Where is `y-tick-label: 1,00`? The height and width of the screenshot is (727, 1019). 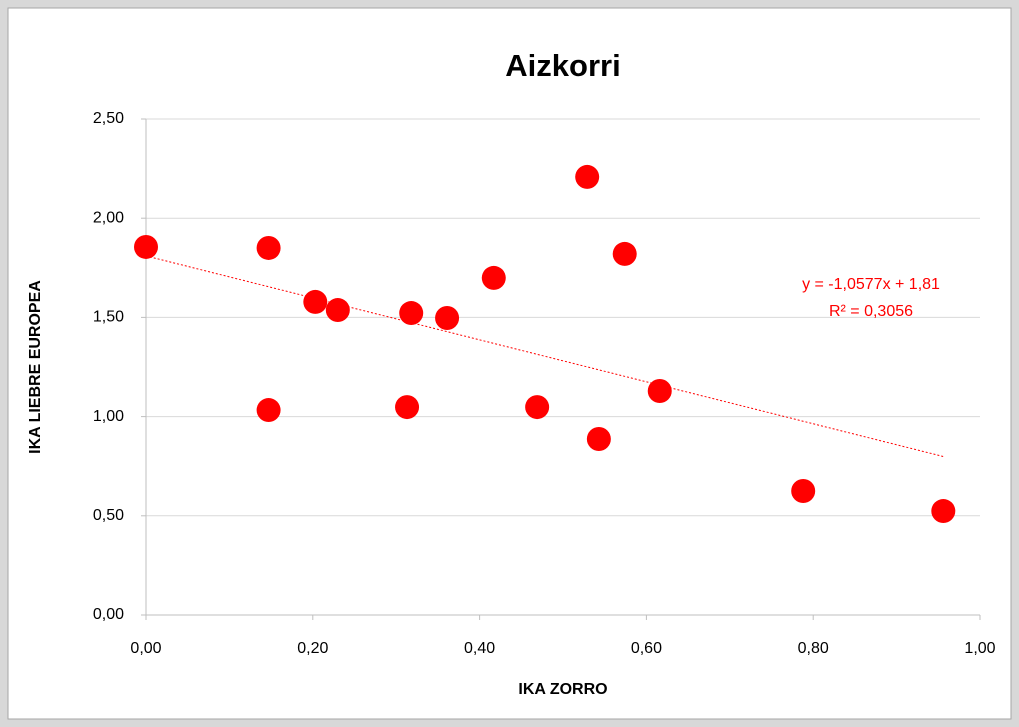
y-tick-label: 1,00 is located at coordinates (108, 416).